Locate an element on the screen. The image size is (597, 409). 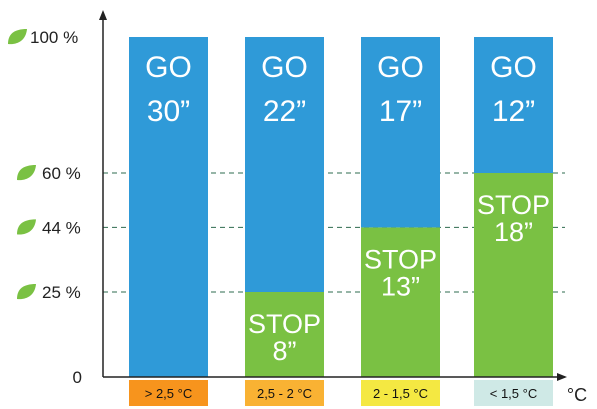
bar-label: STOP 13” is located at coordinates (400, 272).